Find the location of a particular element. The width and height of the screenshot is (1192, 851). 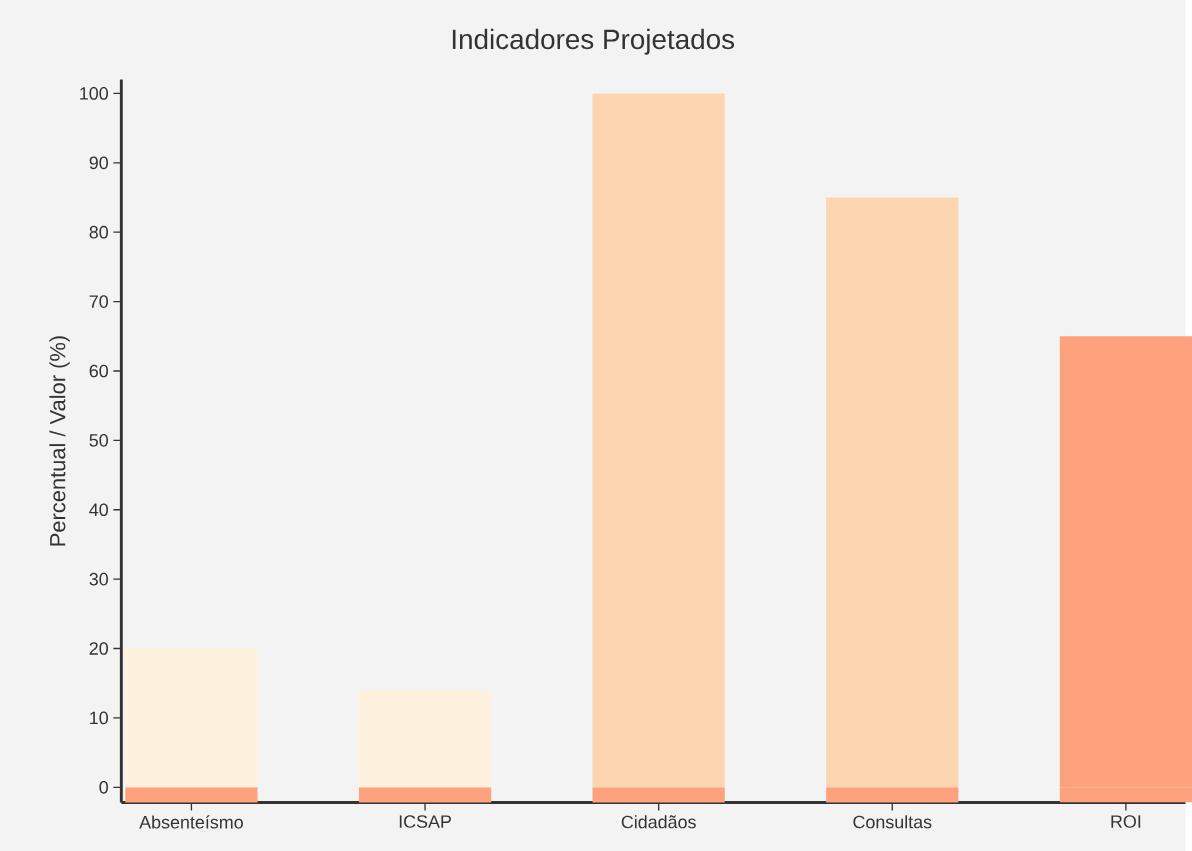

x-tick-label: Absenteísmo is located at coordinates (191, 822).